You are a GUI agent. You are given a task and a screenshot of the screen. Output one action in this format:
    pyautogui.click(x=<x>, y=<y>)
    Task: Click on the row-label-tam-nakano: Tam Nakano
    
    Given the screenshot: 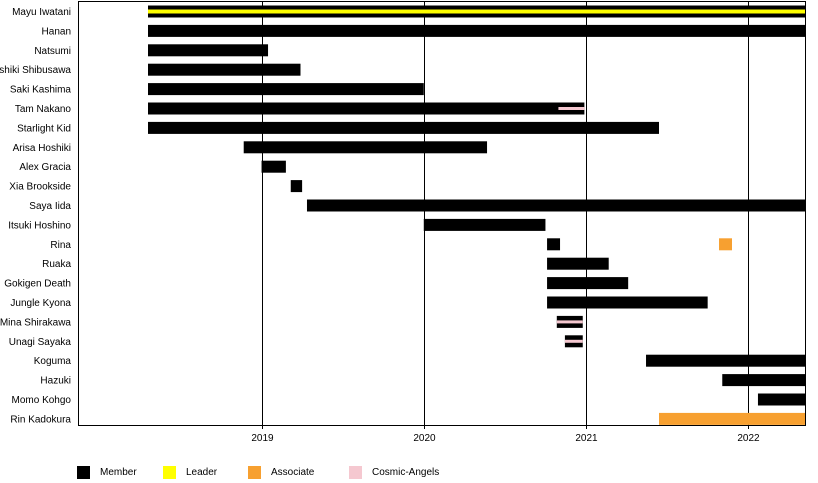 What is the action you would take?
    pyautogui.click(x=43, y=109)
    